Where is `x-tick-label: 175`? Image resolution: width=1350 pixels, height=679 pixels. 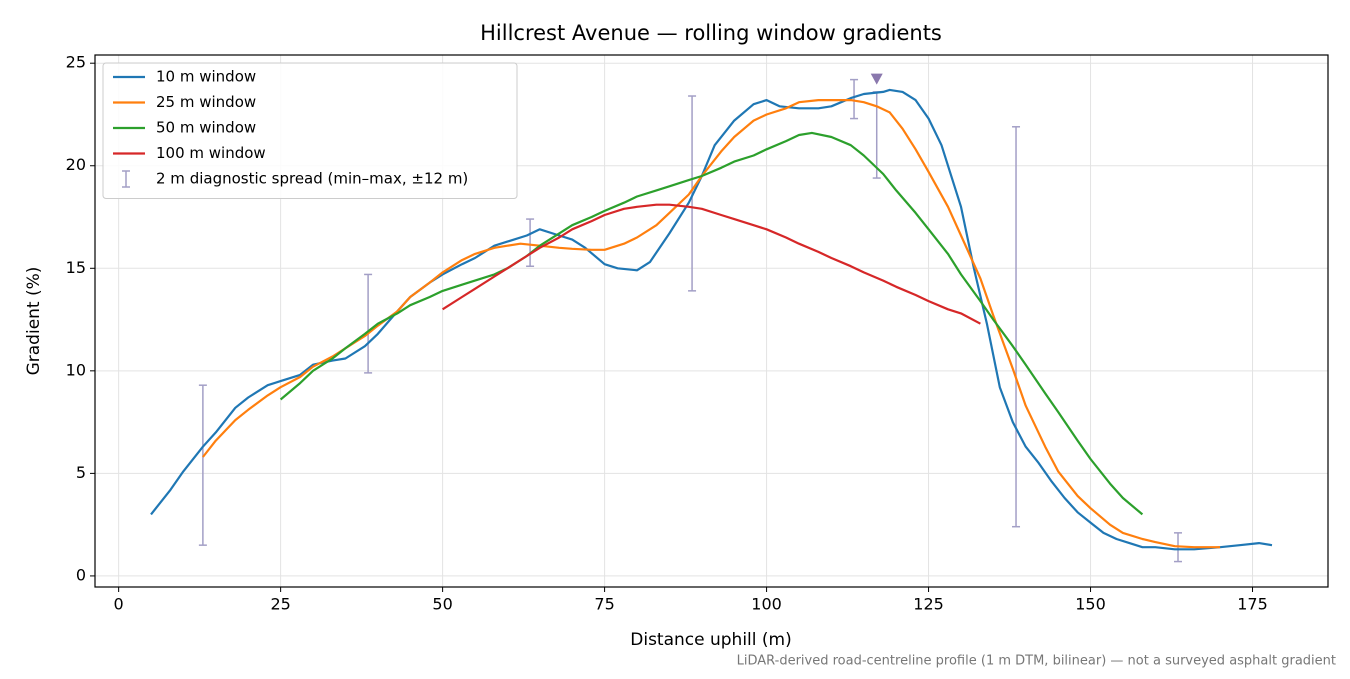
x-tick-label: 175 is located at coordinates (1252, 604).